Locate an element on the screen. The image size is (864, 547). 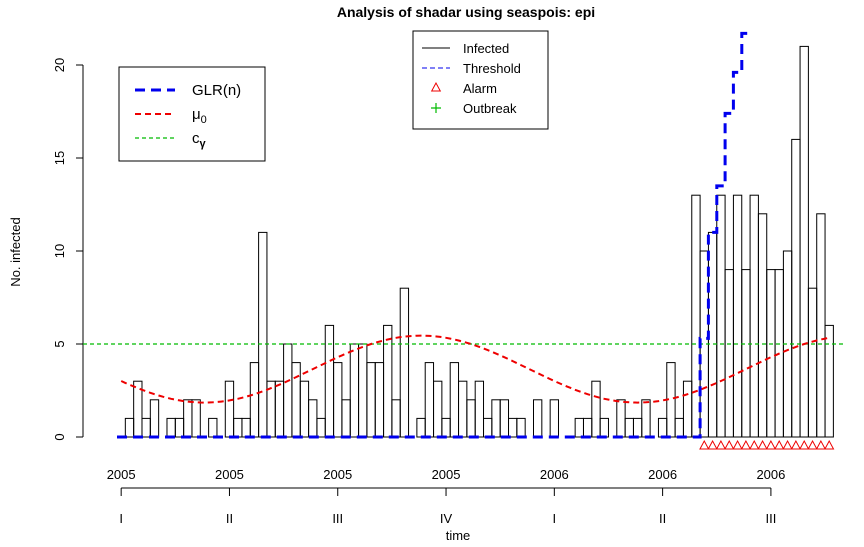
alarms is located at coordinates (767, 444).